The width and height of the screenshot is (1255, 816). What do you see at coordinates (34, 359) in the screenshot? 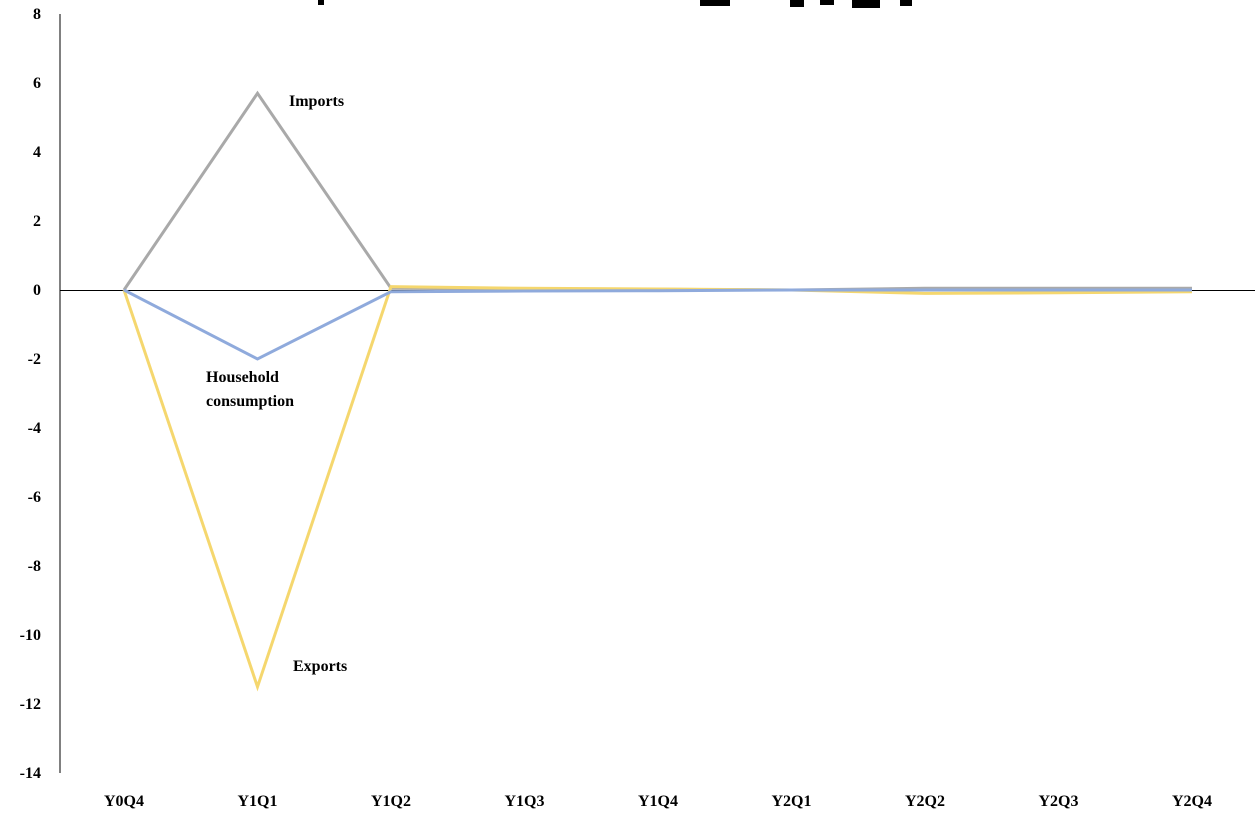
I see `y-tick-label: -2` at bounding box center [34, 359].